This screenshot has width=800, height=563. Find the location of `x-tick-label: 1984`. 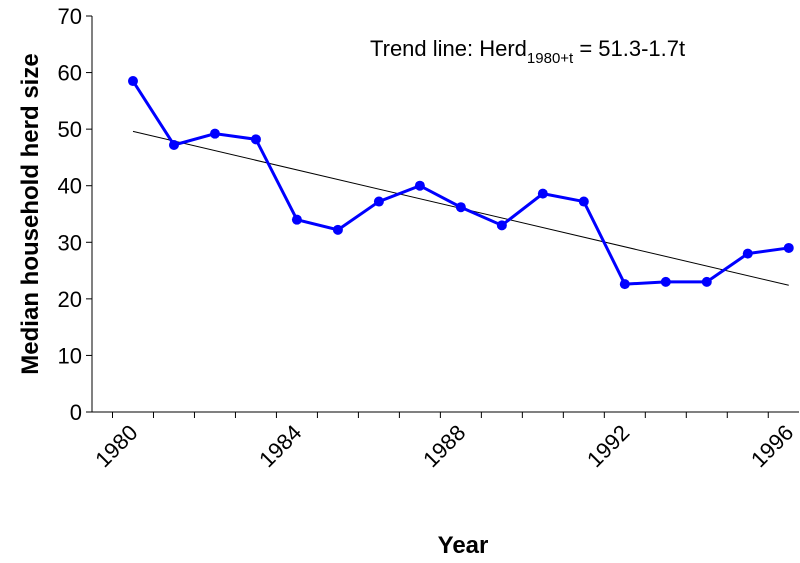

x-tick-label: 1984 is located at coordinates (280, 446).